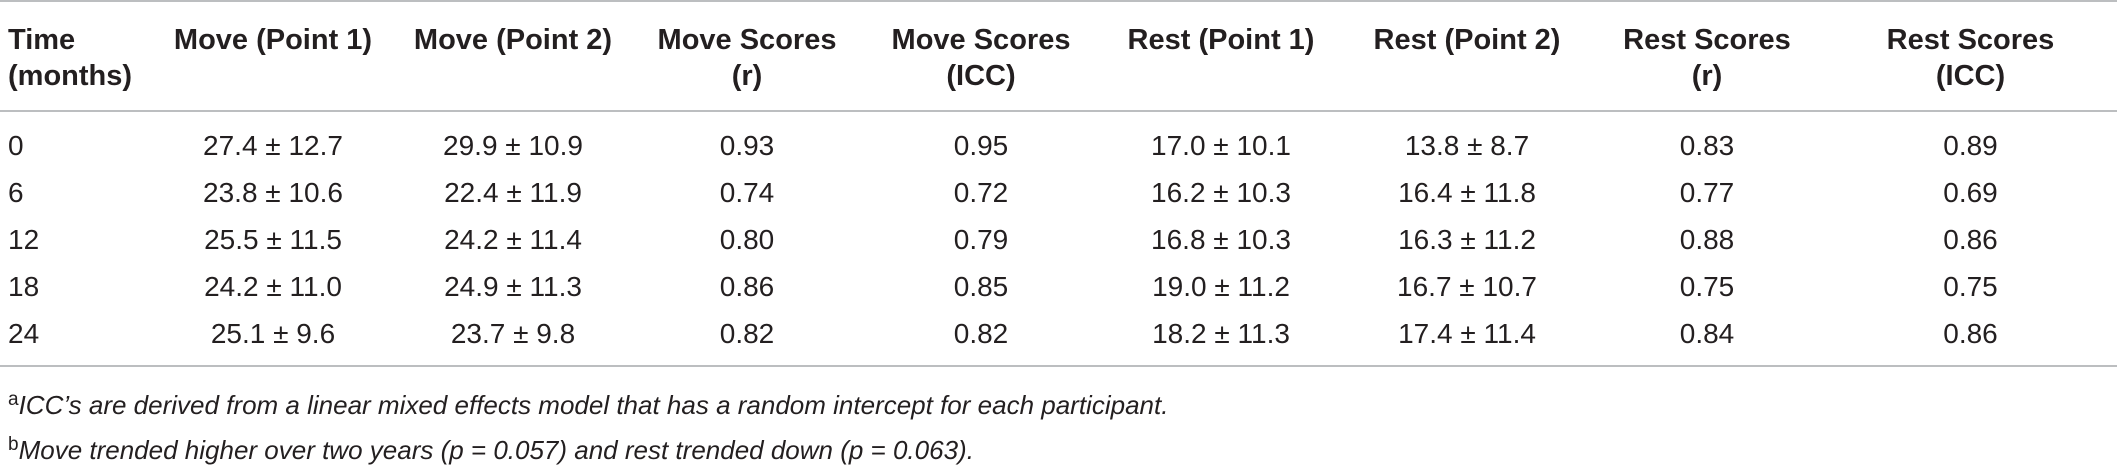 Image resolution: width=2117 pixels, height=470 pixels. Describe the element at coordinates (513, 333) in the screenshot. I see `table-cell: 23.7 ± 9.8` at that location.